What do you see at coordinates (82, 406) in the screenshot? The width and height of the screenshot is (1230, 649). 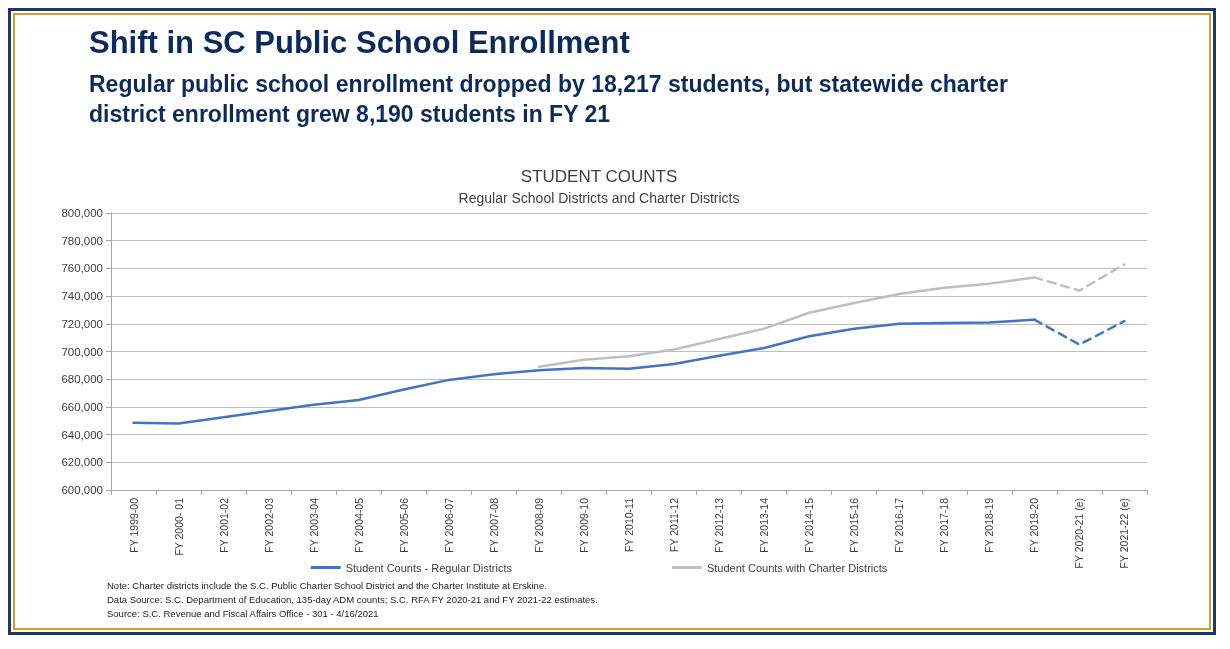 I see `y-tick-label: 660,000` at bounding box center [82, 406].